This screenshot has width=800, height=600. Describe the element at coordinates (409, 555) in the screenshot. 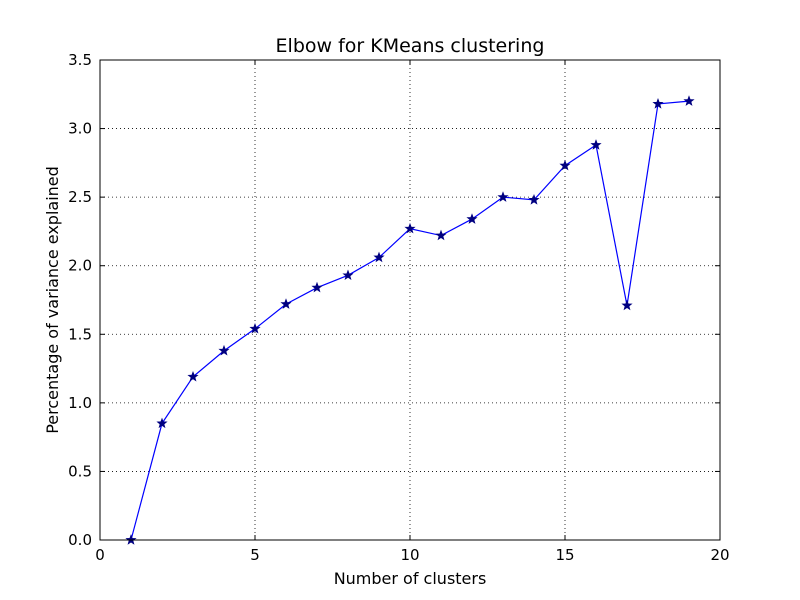

I see `x-tick-label: 10` at that location.